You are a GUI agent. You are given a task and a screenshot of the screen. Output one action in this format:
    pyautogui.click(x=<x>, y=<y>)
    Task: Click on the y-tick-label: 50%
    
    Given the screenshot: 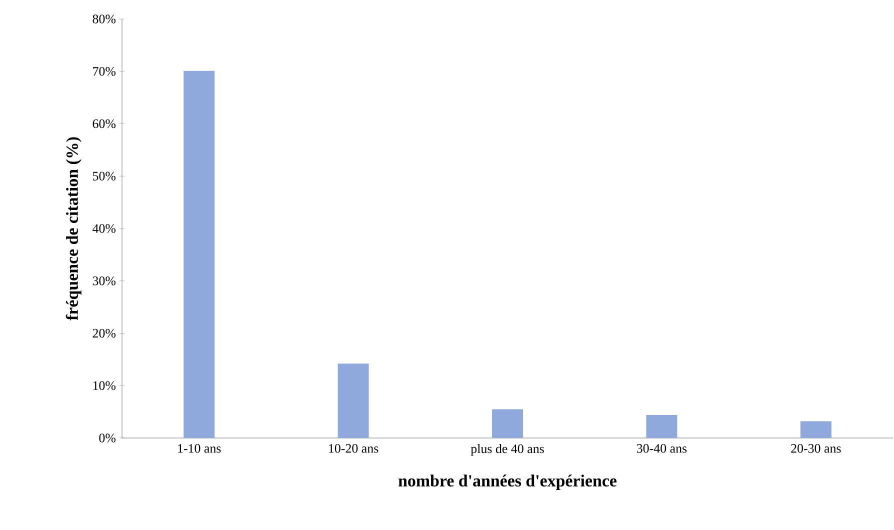 What is the action you would take?
    pyautogui.click(x=104, y=176)
    